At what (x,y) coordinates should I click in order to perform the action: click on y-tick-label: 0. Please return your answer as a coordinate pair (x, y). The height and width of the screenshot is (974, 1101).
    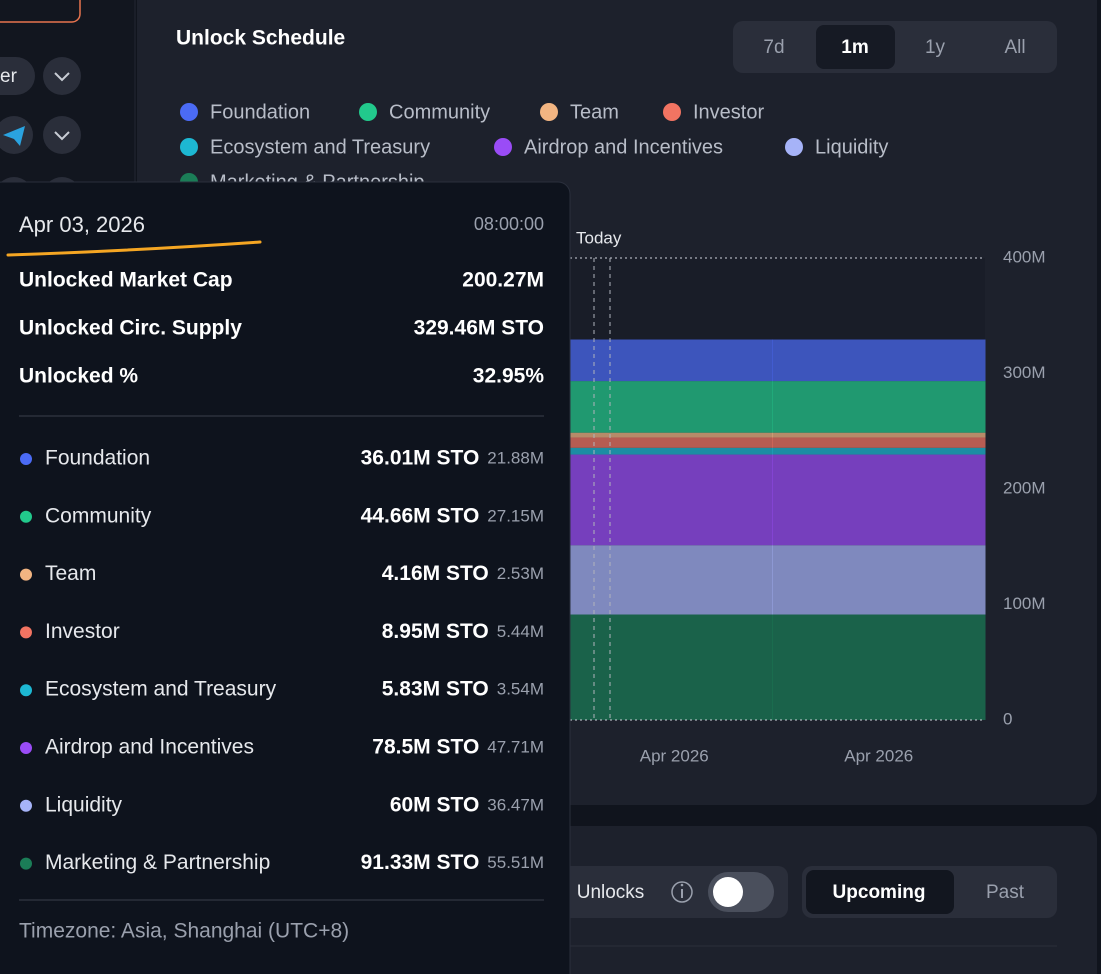
    Looking at the image, I should click on (1007, 718).